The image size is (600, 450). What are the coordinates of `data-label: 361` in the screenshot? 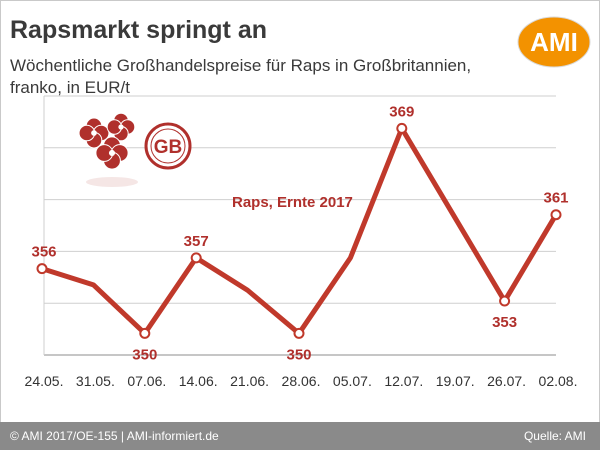 It's located at (555, 198).